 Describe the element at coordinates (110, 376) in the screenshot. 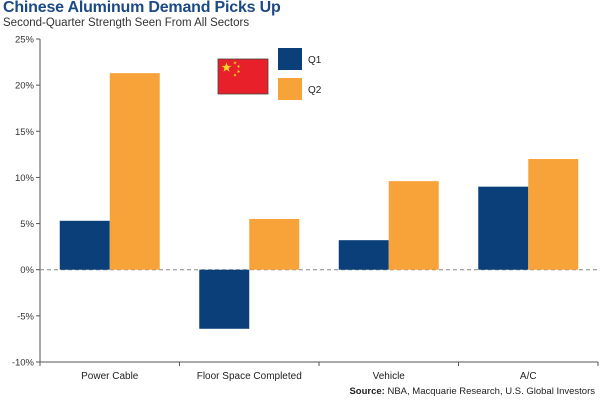

I see `x-tick-label: Power Cable` at that location.